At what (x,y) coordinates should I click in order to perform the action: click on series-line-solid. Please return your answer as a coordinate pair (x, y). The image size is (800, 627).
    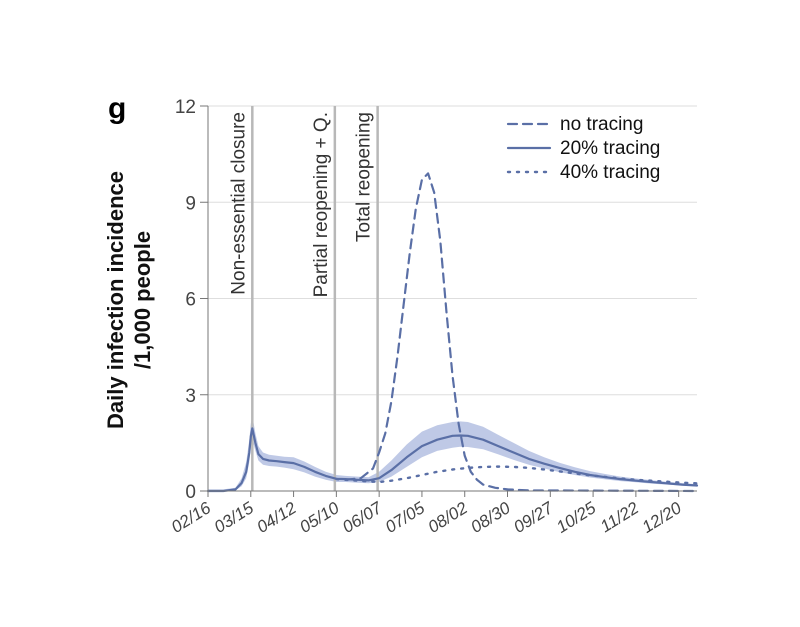
    Looking at the image, I should click on (452, 460).